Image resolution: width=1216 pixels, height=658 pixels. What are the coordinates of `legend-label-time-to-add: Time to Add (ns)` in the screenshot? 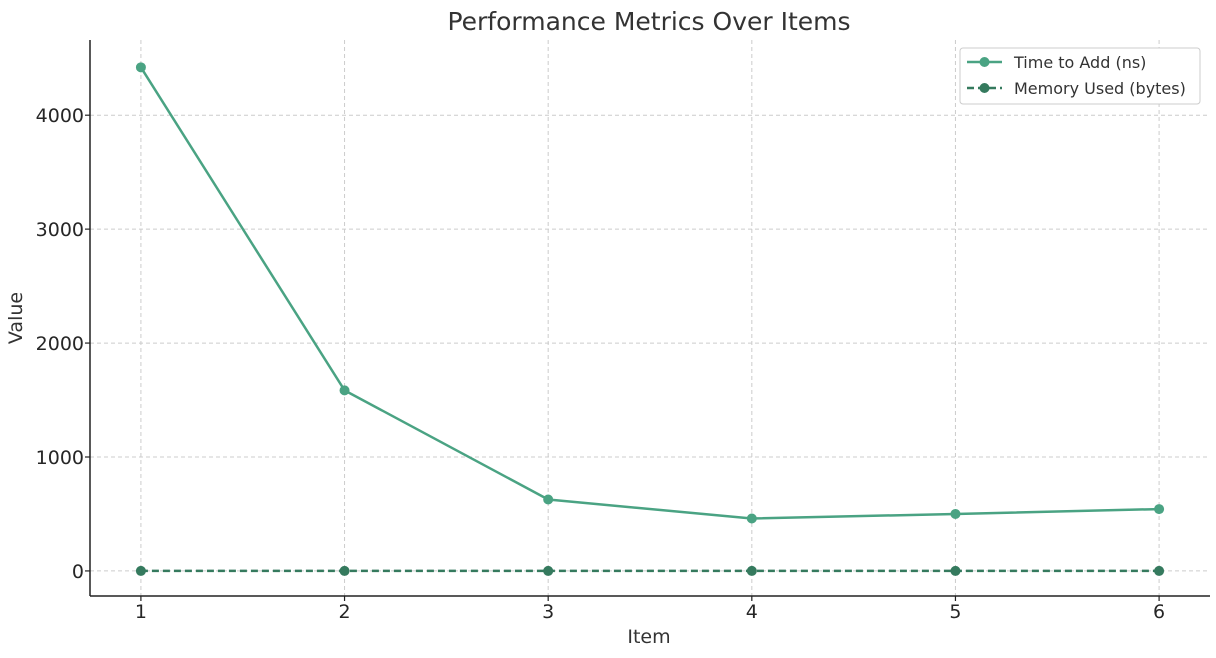 It's located at (1079, 62).